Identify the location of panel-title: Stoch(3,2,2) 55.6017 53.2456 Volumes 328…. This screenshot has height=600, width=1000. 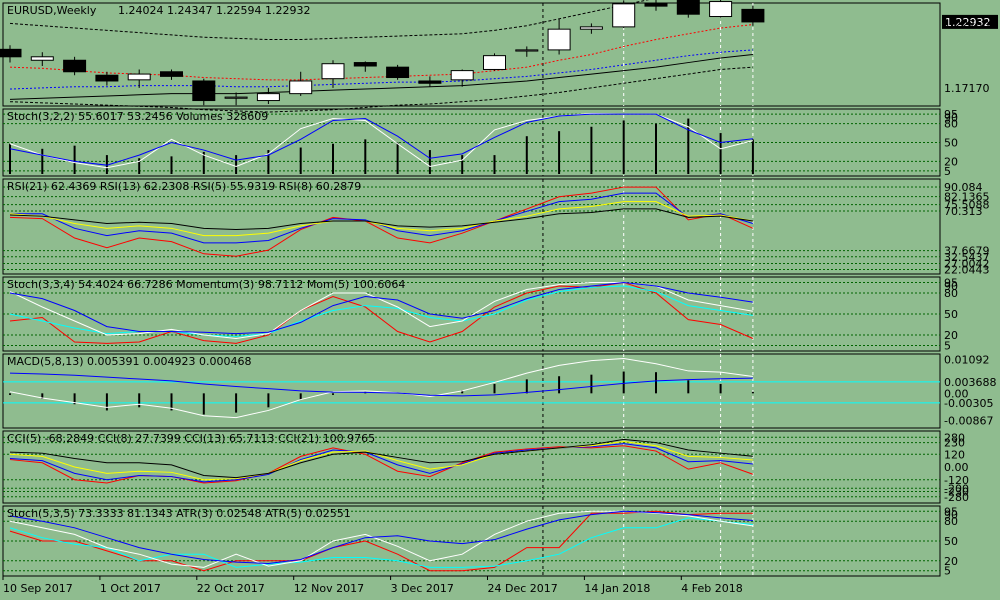
(137, 116).